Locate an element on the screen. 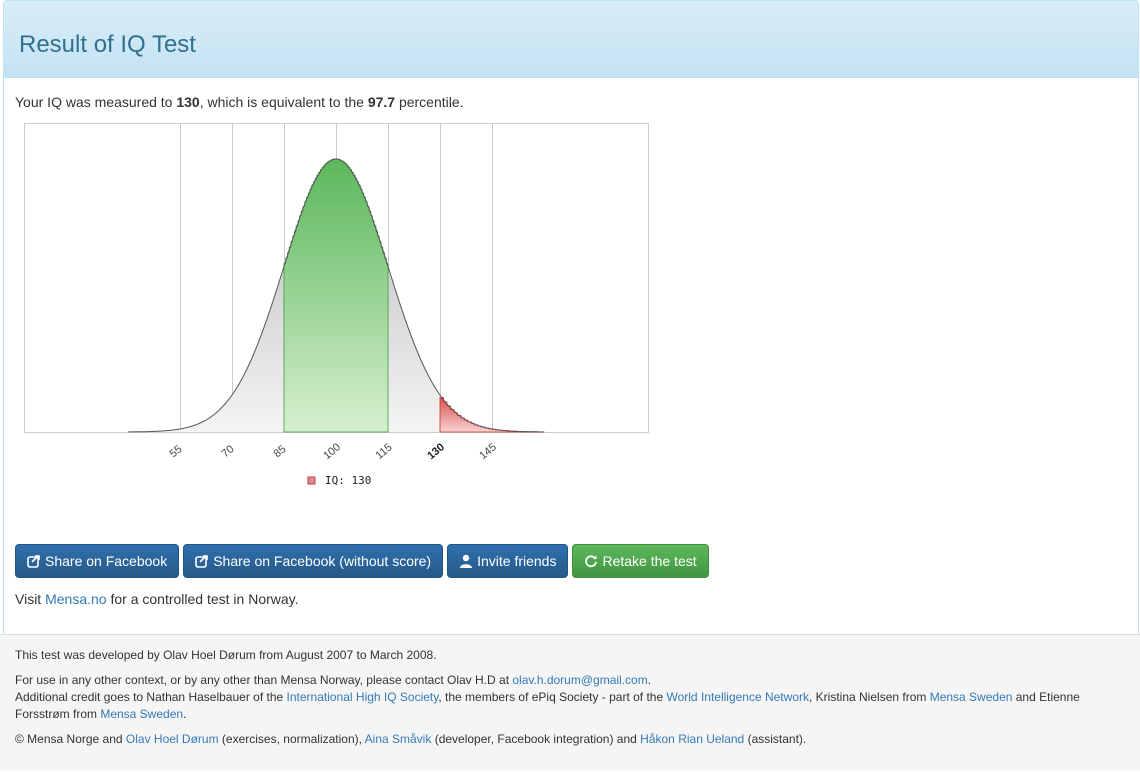 The width and height of the screenshot is (1140, 773). page-title: Result of IQ Test is located at coordinates (107, 44).